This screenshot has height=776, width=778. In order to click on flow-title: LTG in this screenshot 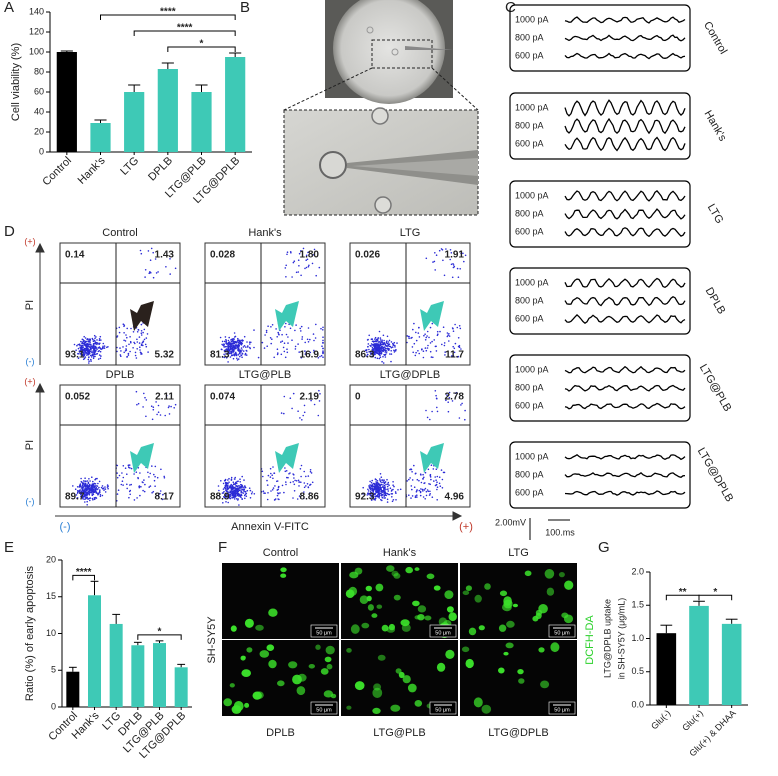, I will do `click(410, 233)`.